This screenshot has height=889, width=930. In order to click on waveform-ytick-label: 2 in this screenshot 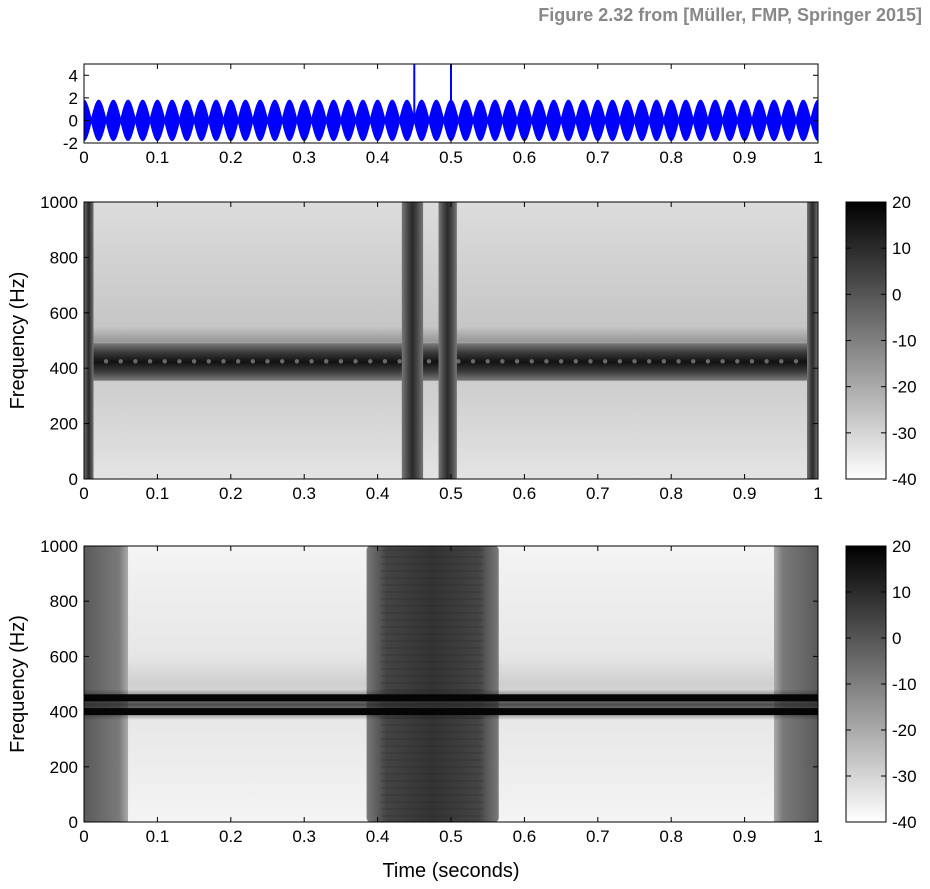, I will do `click(73, 98)`.